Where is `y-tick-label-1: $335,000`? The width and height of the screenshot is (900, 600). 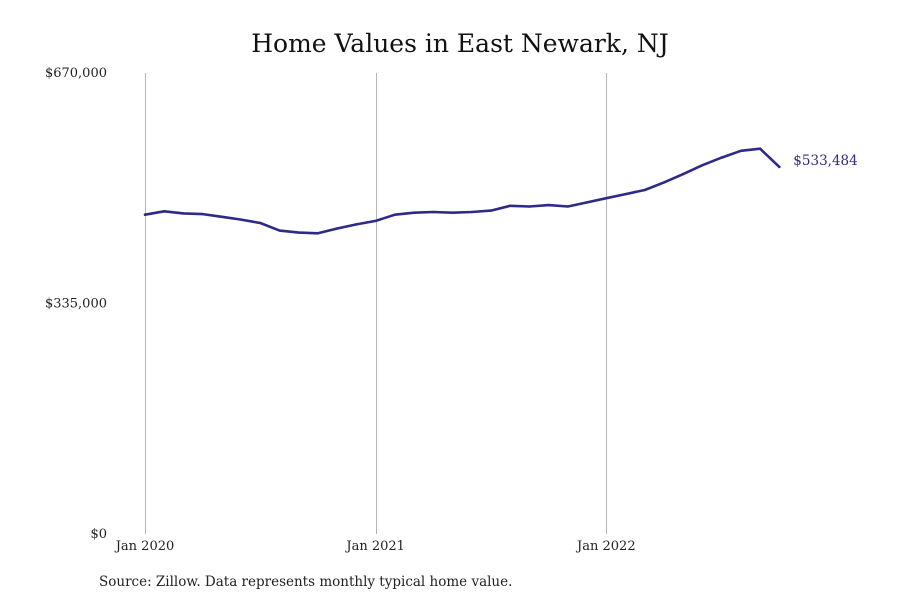 y-tick-label-1: $335,000 is located at coordinates (76, 304).